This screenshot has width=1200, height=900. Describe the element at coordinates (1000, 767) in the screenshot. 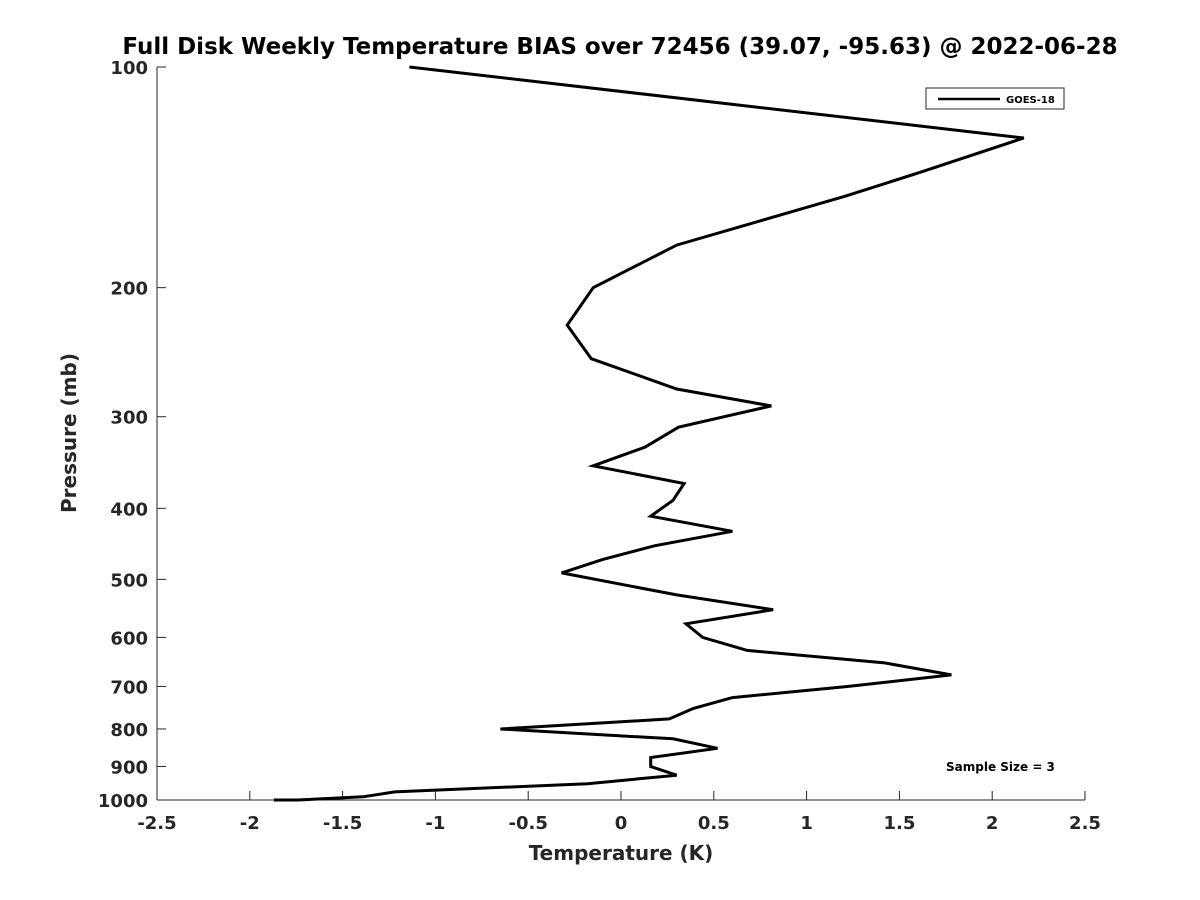

I see `sample-size-annotation: Sample Size = 3` at that location.